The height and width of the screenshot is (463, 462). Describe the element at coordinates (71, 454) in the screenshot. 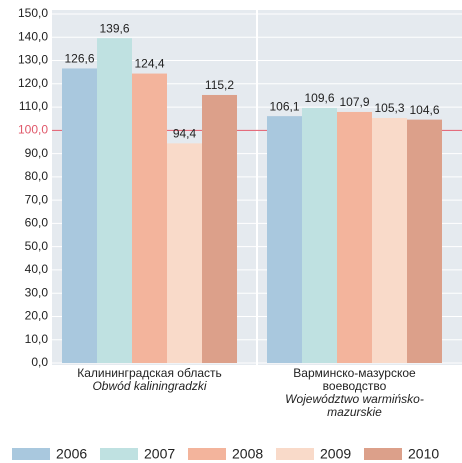

I see `legend-label: 2006` at that location.